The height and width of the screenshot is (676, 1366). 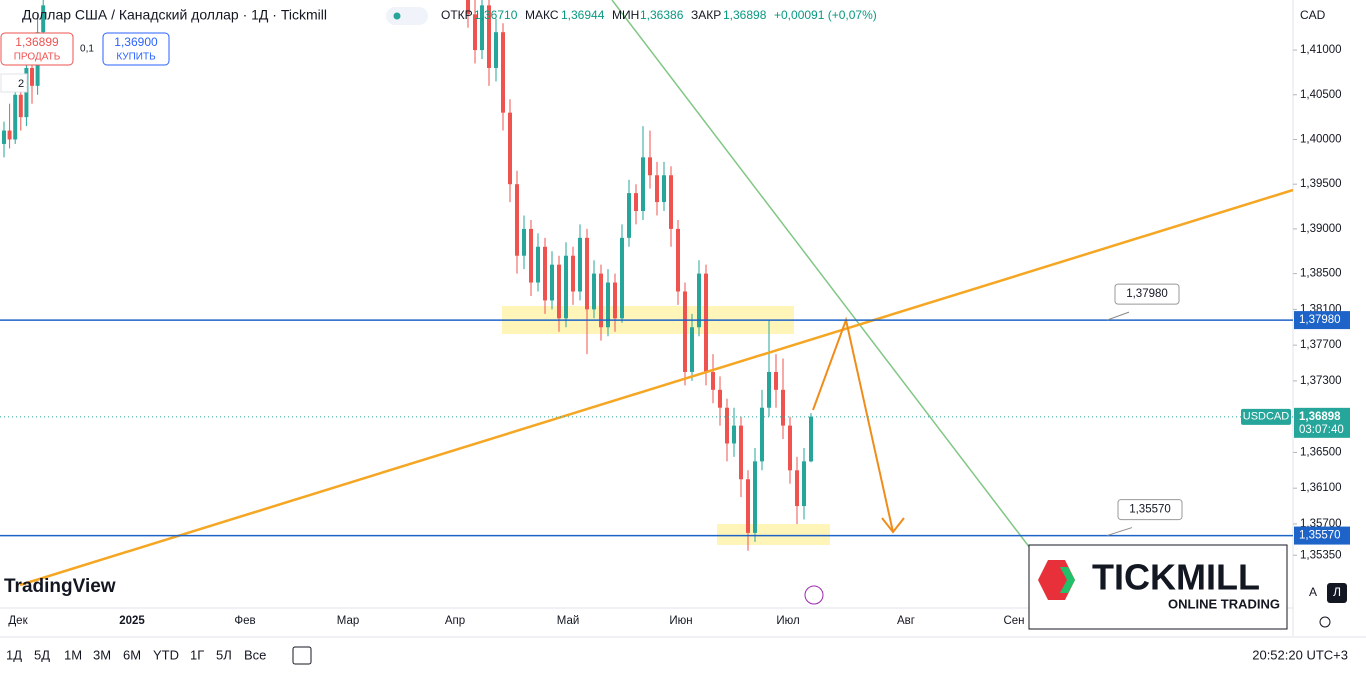 I want to click on symbol-tag-label: USDCAD, so click(x=1266, y=417).